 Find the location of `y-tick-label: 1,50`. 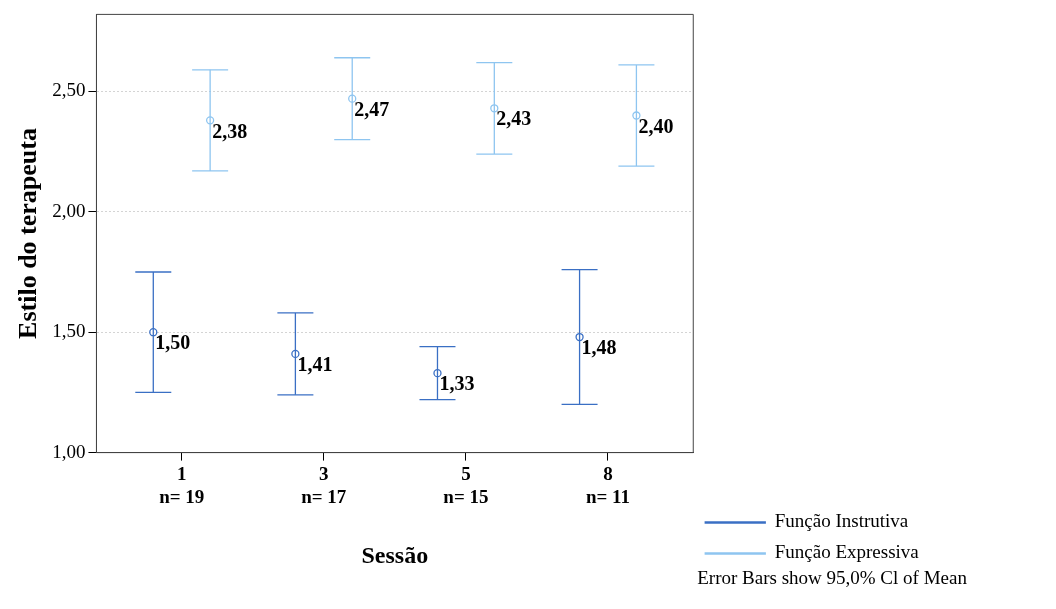

y-tick-label: 1,50 is located at coordinates (69, 331).